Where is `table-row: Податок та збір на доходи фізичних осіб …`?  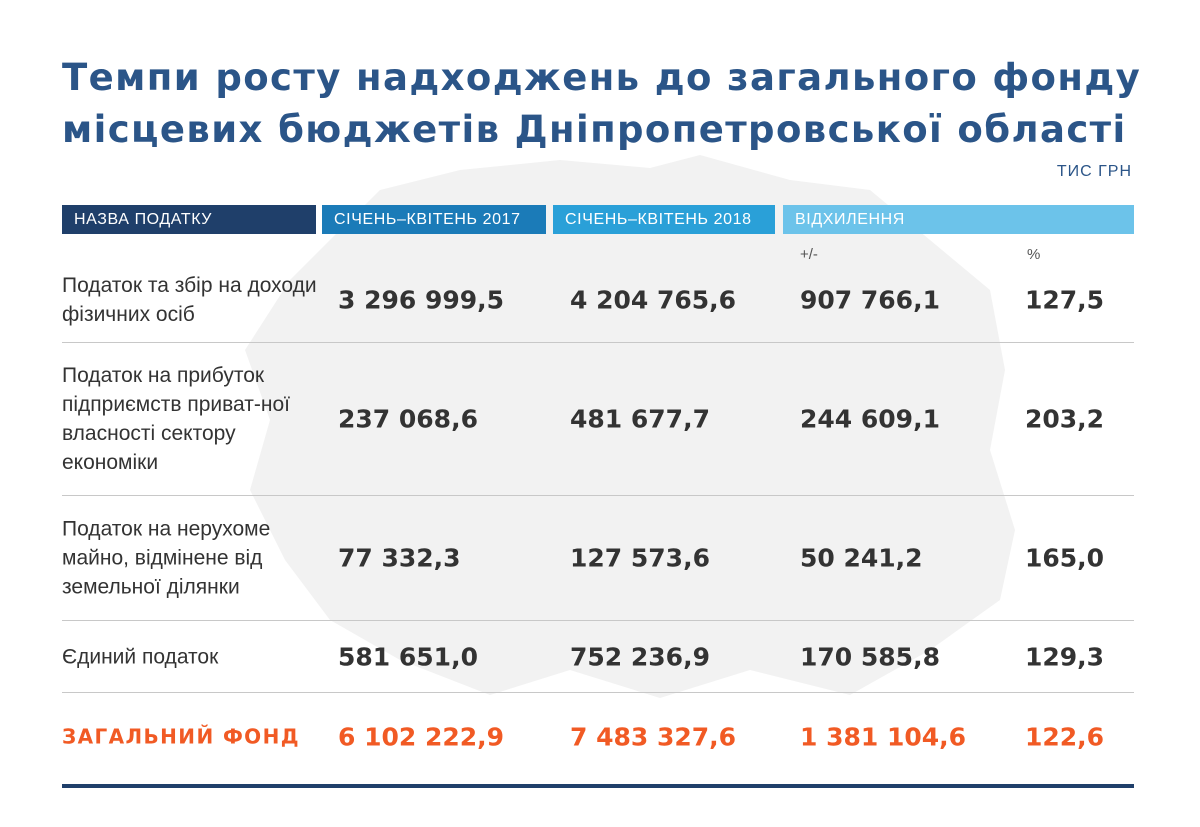
table-row: Податок та збір на доходи фізичних осіб … is located at coordinates (598, 299).